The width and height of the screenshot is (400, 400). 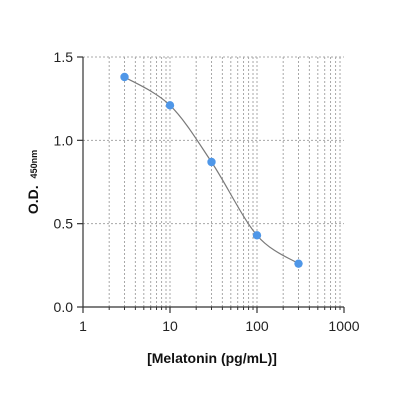 What do you see at coordinates (257, 326) in the screenshot?
I see `x-tick-label: 100` at bounding box center [257, 326].